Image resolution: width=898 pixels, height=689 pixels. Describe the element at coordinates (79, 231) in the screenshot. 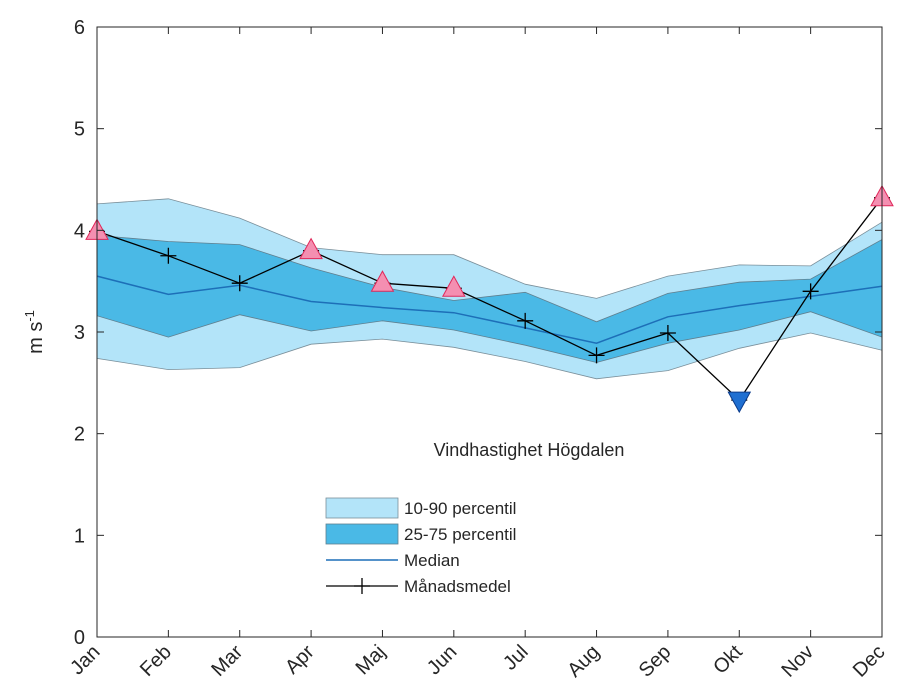

I see `y-tick-label: 4` at that location.